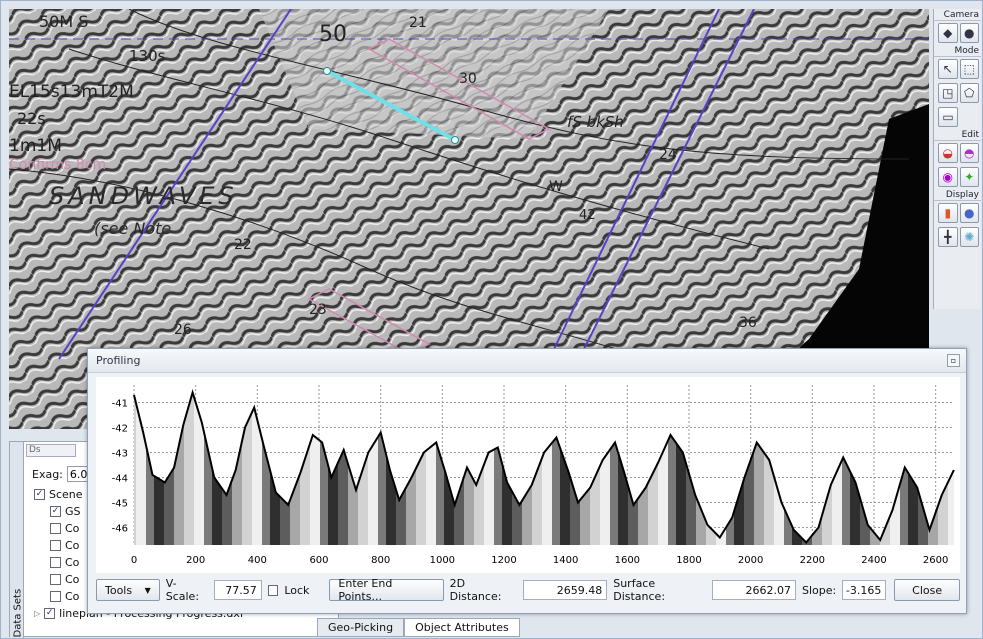 This screenshot has height=639, width=983. I want to click on camera-fly-button: ●, so click(969, 33).